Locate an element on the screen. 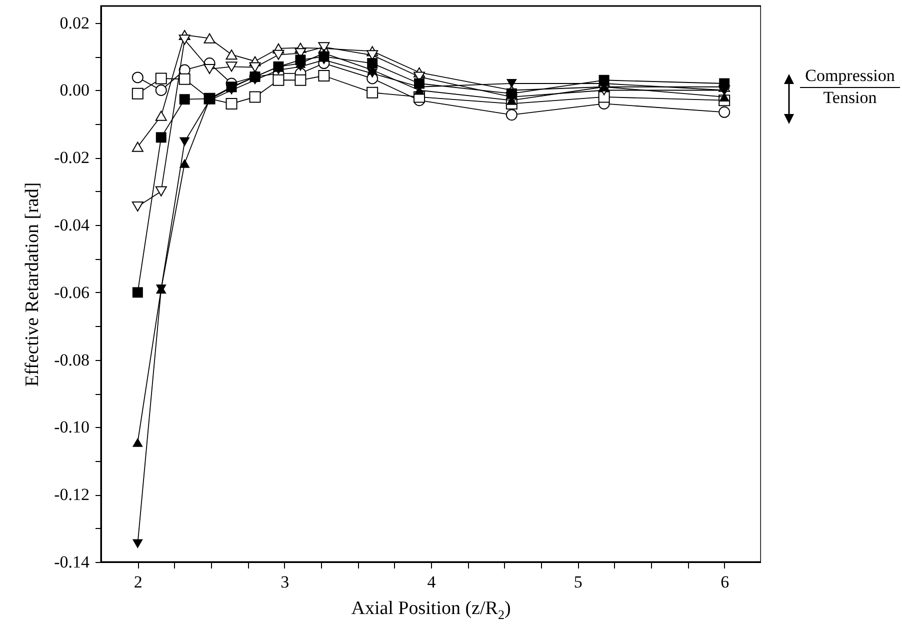 This screenshot has width=902, height=637. y-tick-label: -0.10 is located at coordinates (72, 427).